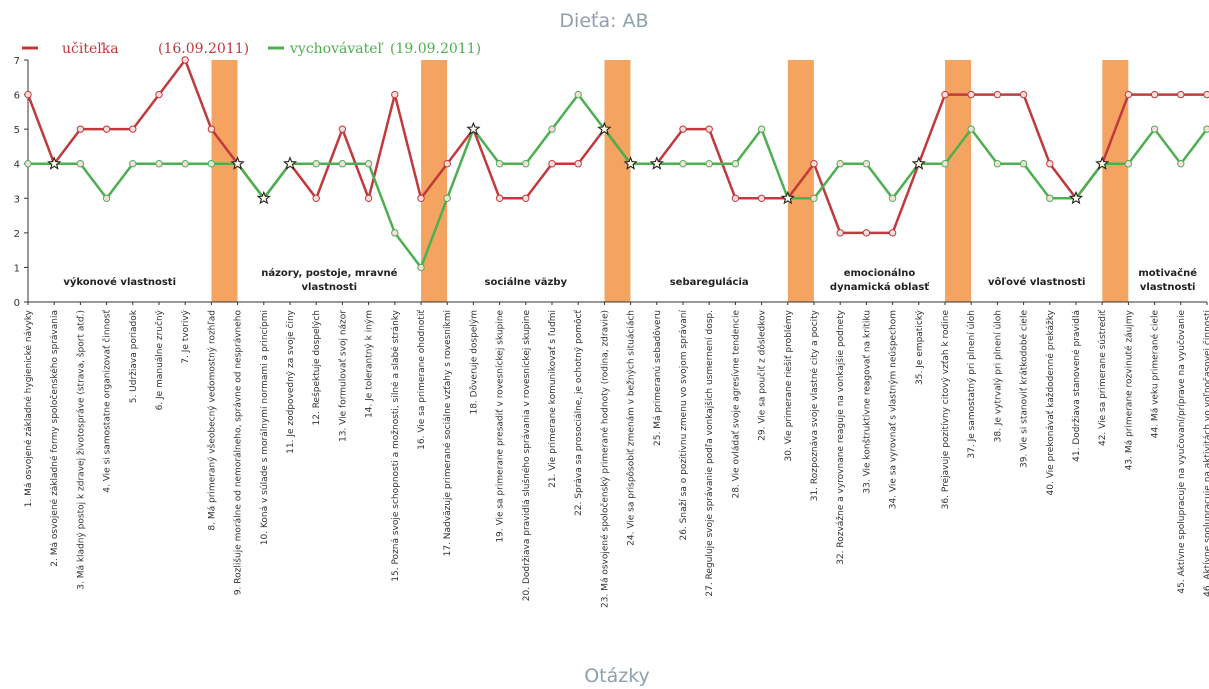 The width and height of the screenshot is (1209, 689). What do you see at coordinates (370, 364) in the screenshot?
I see `x-tick-label: 14. Je tolerantný k iným` at bounding box center [370, 364].